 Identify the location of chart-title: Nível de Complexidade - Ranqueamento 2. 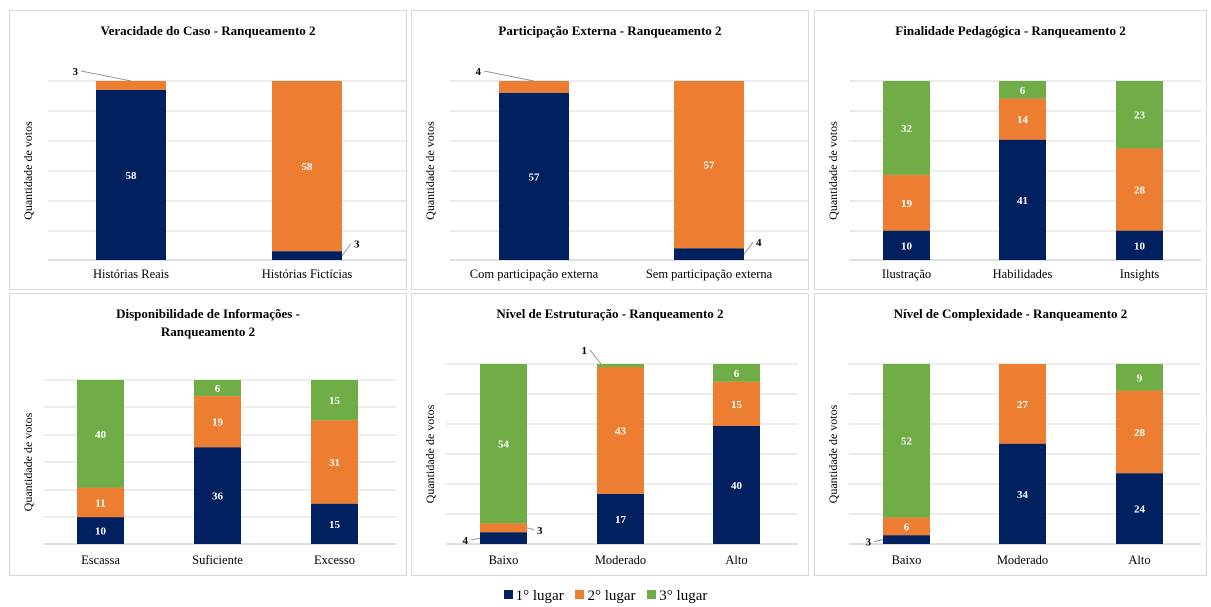
(1011, 313).